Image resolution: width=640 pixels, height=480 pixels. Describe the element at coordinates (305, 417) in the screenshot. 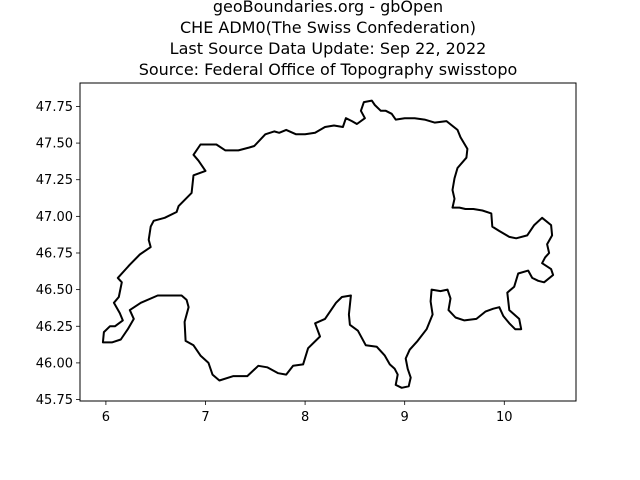

I see `x-tick-label: 8` at that location.